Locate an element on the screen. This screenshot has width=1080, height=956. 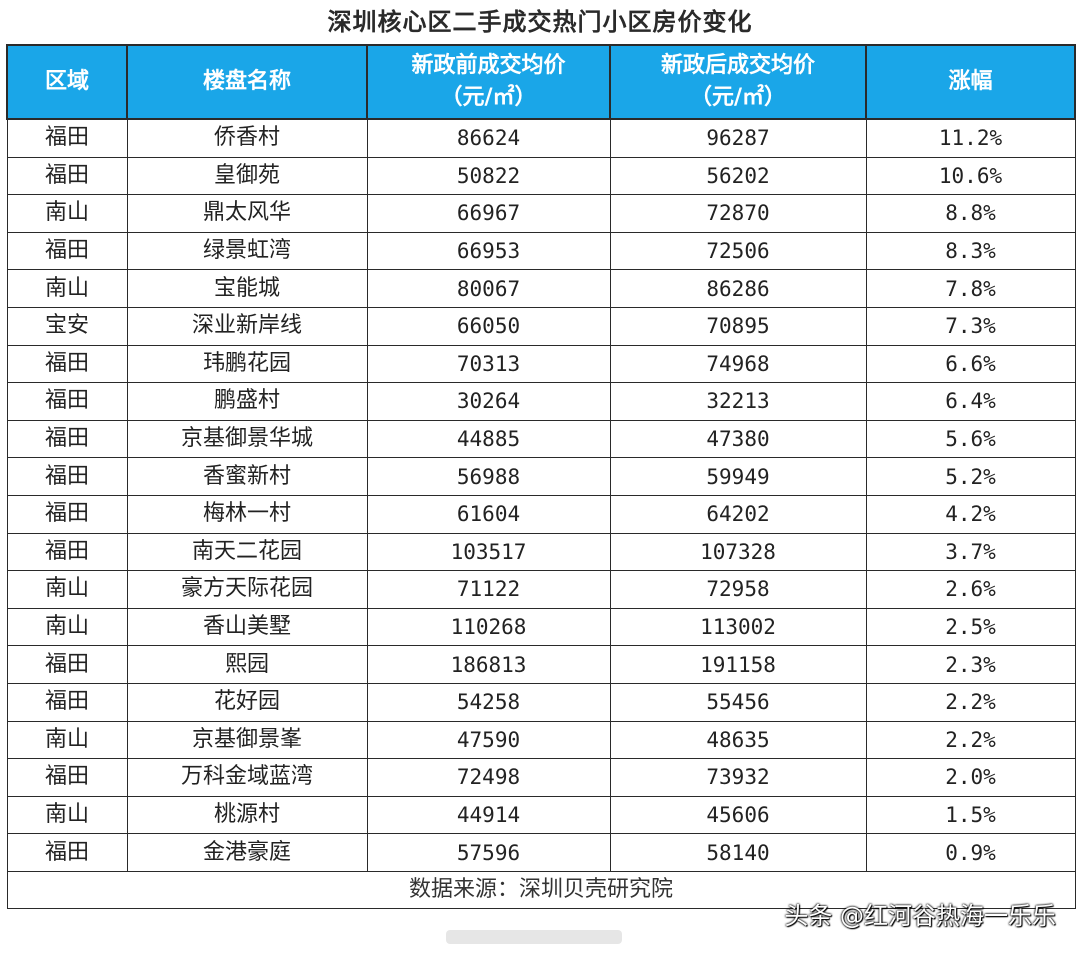
cell-before-price: 80067 is located at coordinates (488, 288).